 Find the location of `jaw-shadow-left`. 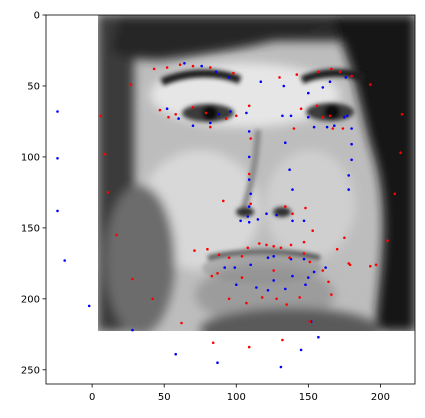

jaw-shadow-left is located at coordinates (140, 258).